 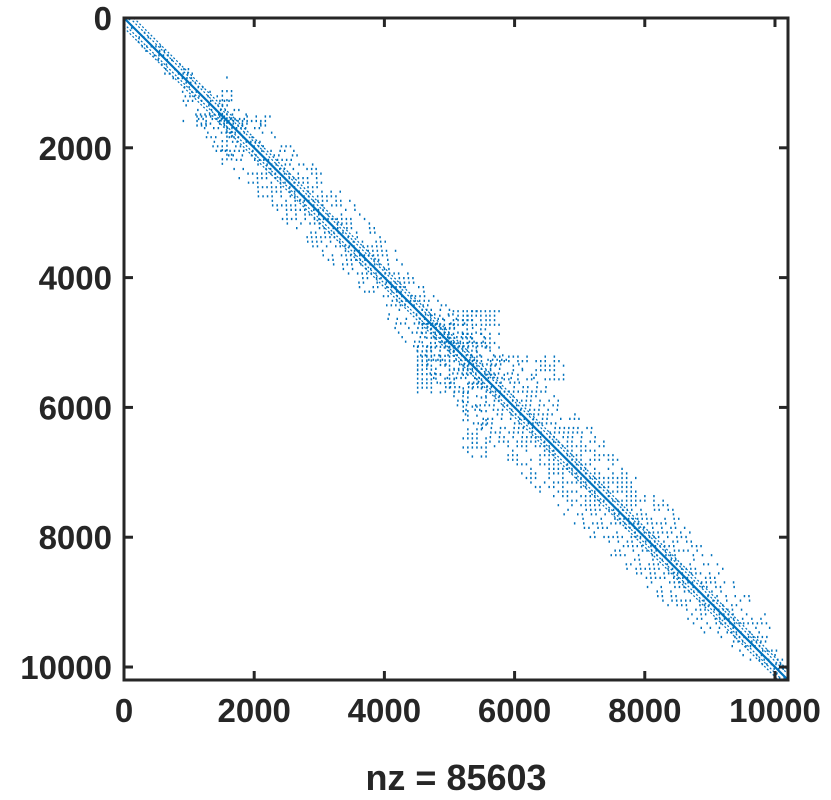 I want to click on y-tick-label: 0, so click(x=103, y=18).